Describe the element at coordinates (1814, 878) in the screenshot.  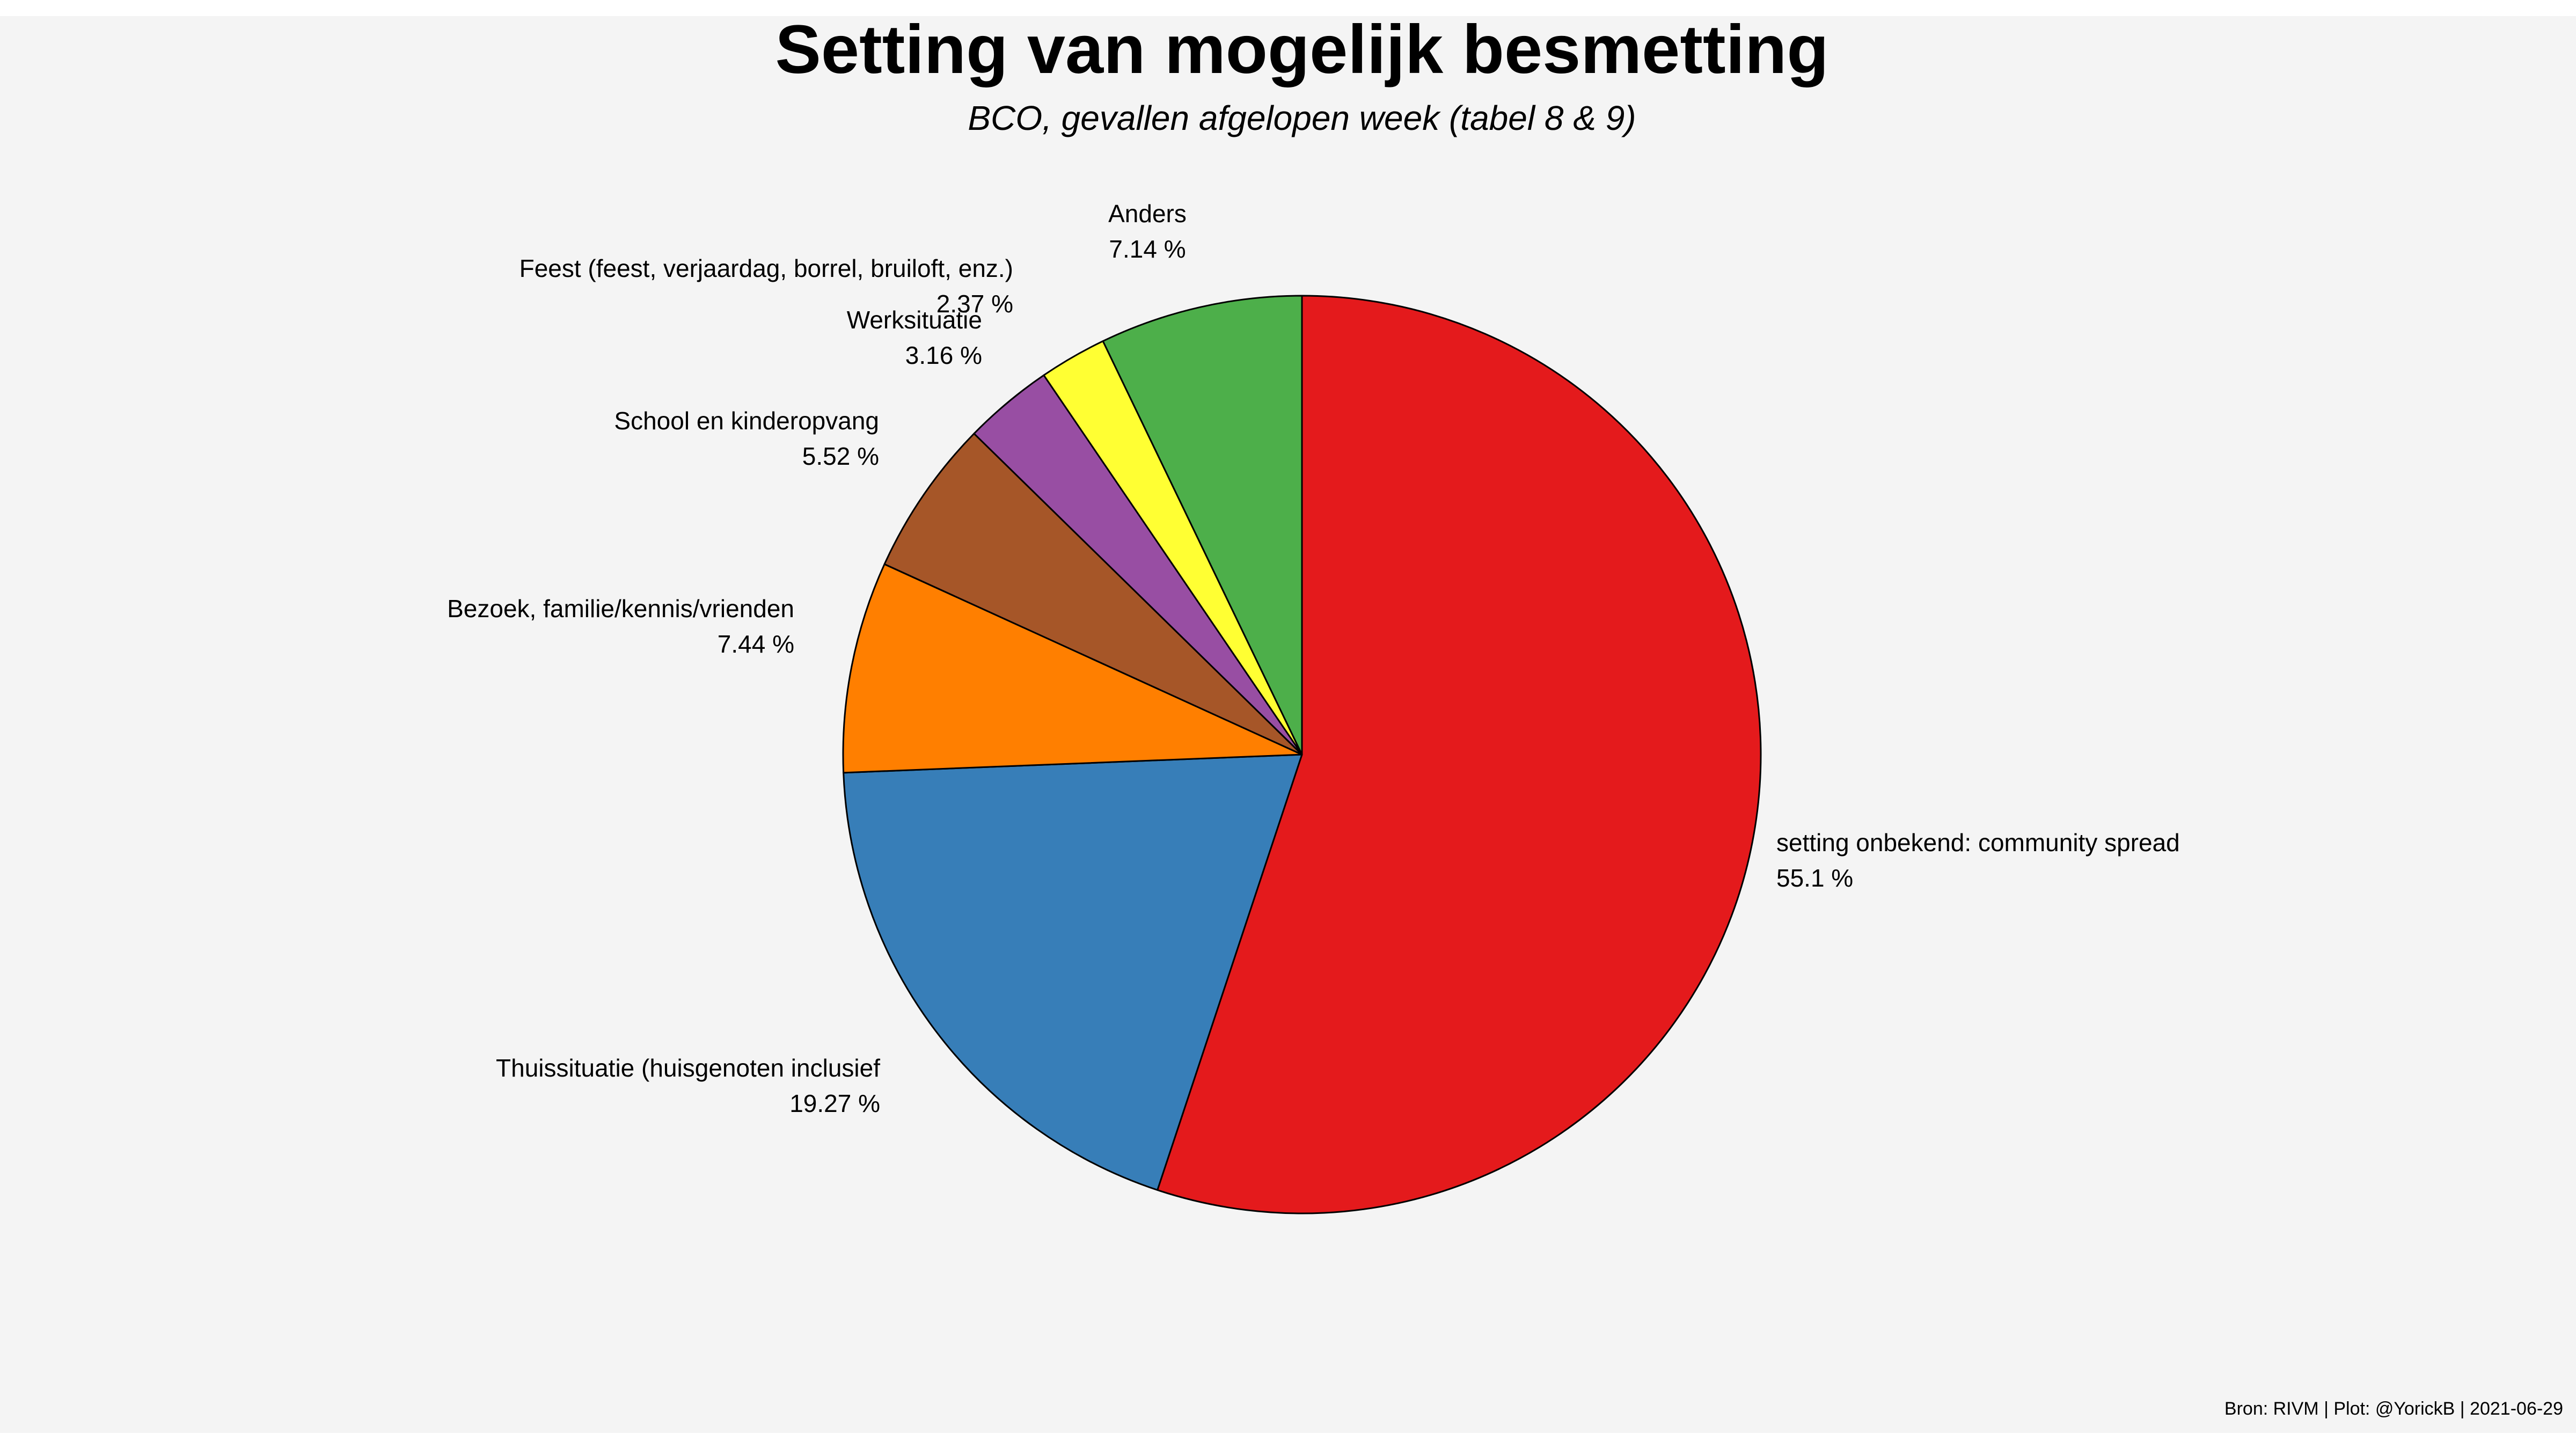
I see `slice-percentage: 55.1 %` at that location.